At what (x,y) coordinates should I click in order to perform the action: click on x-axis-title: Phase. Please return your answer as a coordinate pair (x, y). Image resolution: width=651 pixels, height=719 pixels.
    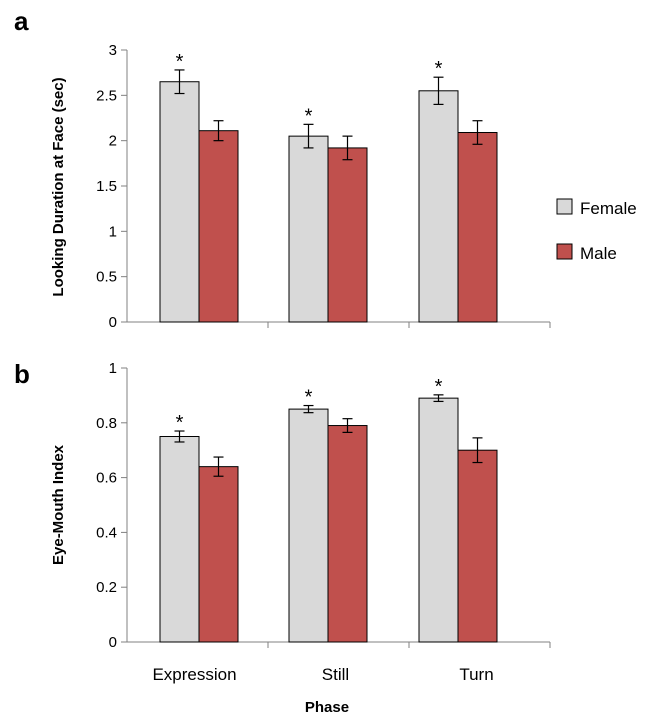
    Looking at the image, I should click on (327, 707).